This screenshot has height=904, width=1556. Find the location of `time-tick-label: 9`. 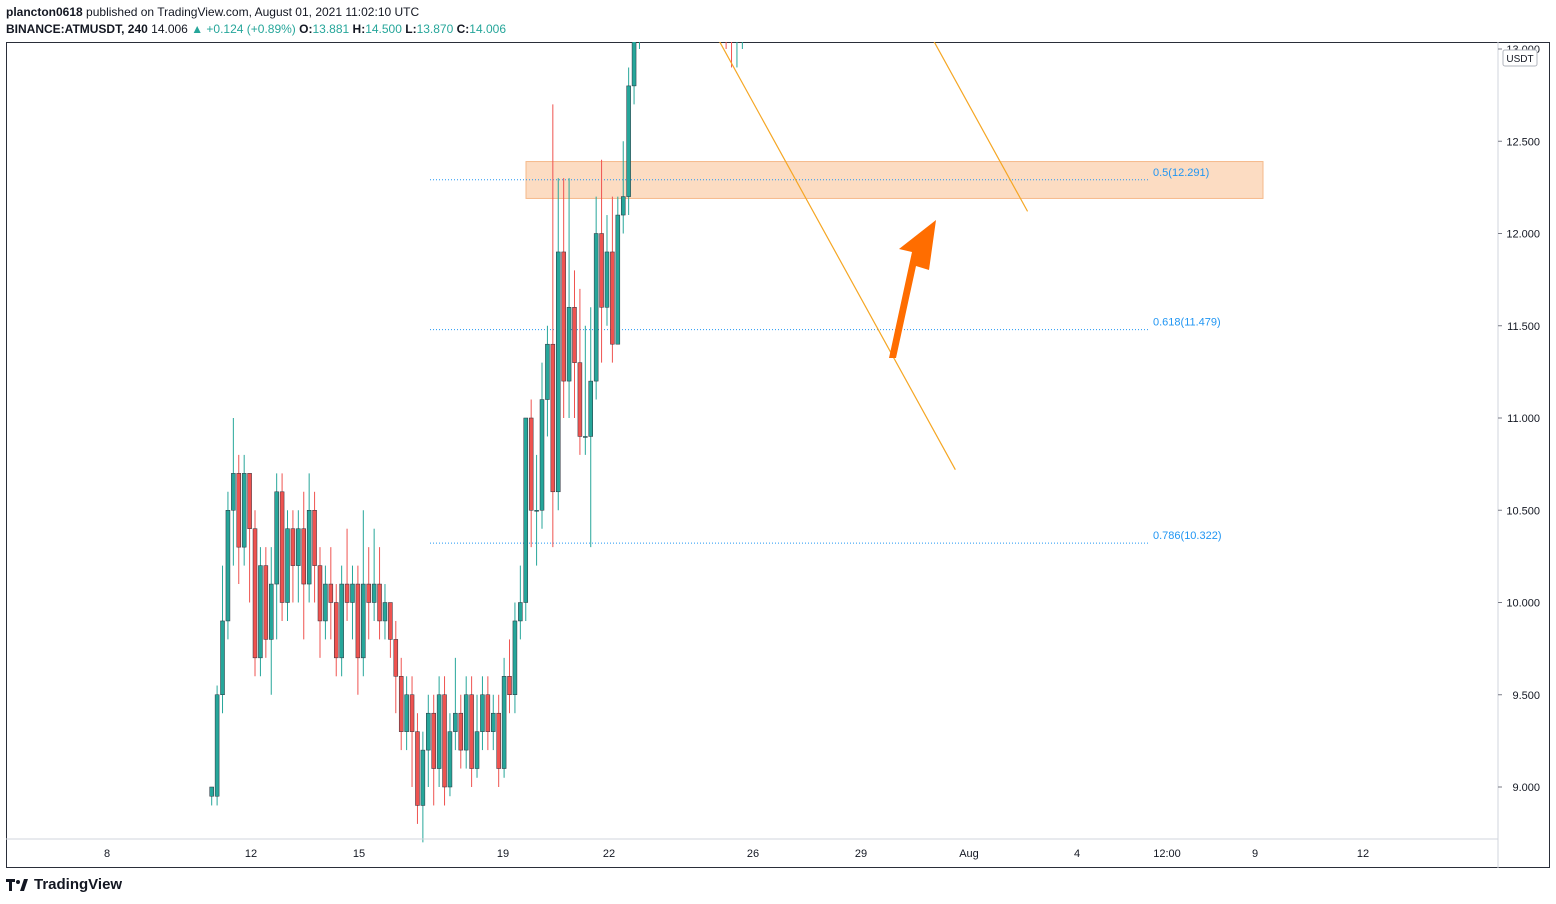

time-tick-label: 9 is located at coordinates (1255, 854).